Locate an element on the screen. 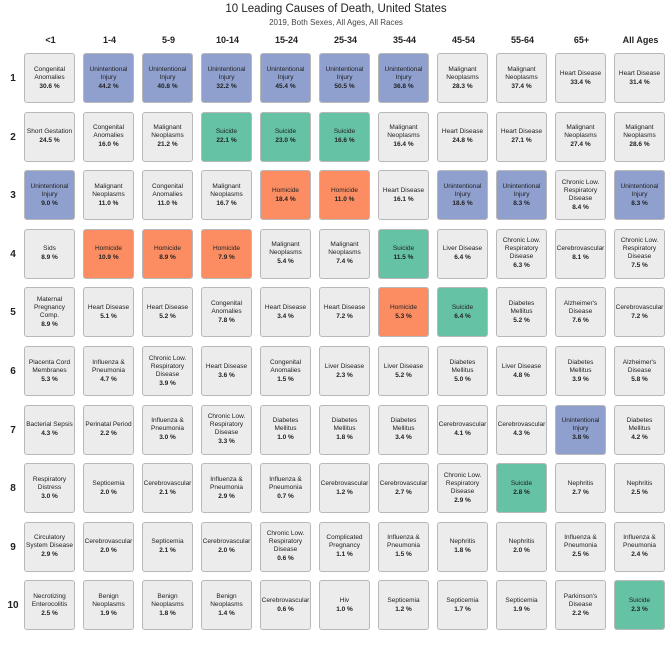 Image resolution: width=672 pixels, height=648 pixels. cause-percent: 16.7 % is located at coordinates (226, 203).